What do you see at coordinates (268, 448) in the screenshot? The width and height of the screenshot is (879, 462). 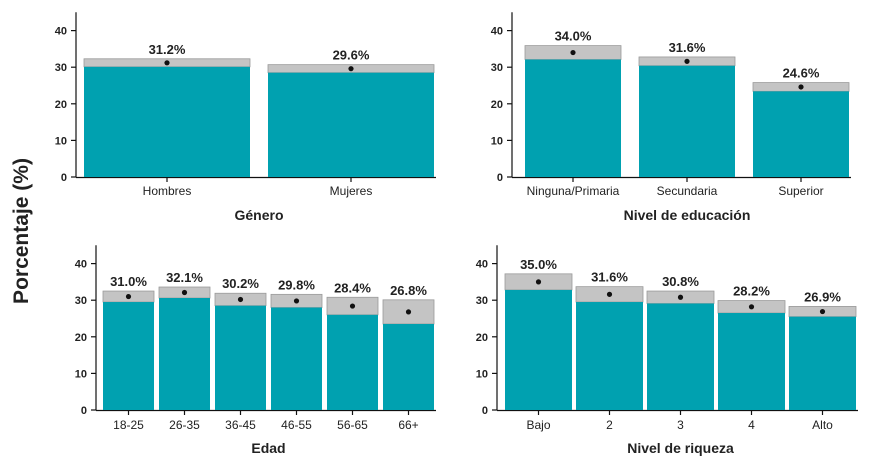 I see `x-axis-title: Edad` at bounding box center [268, 448].